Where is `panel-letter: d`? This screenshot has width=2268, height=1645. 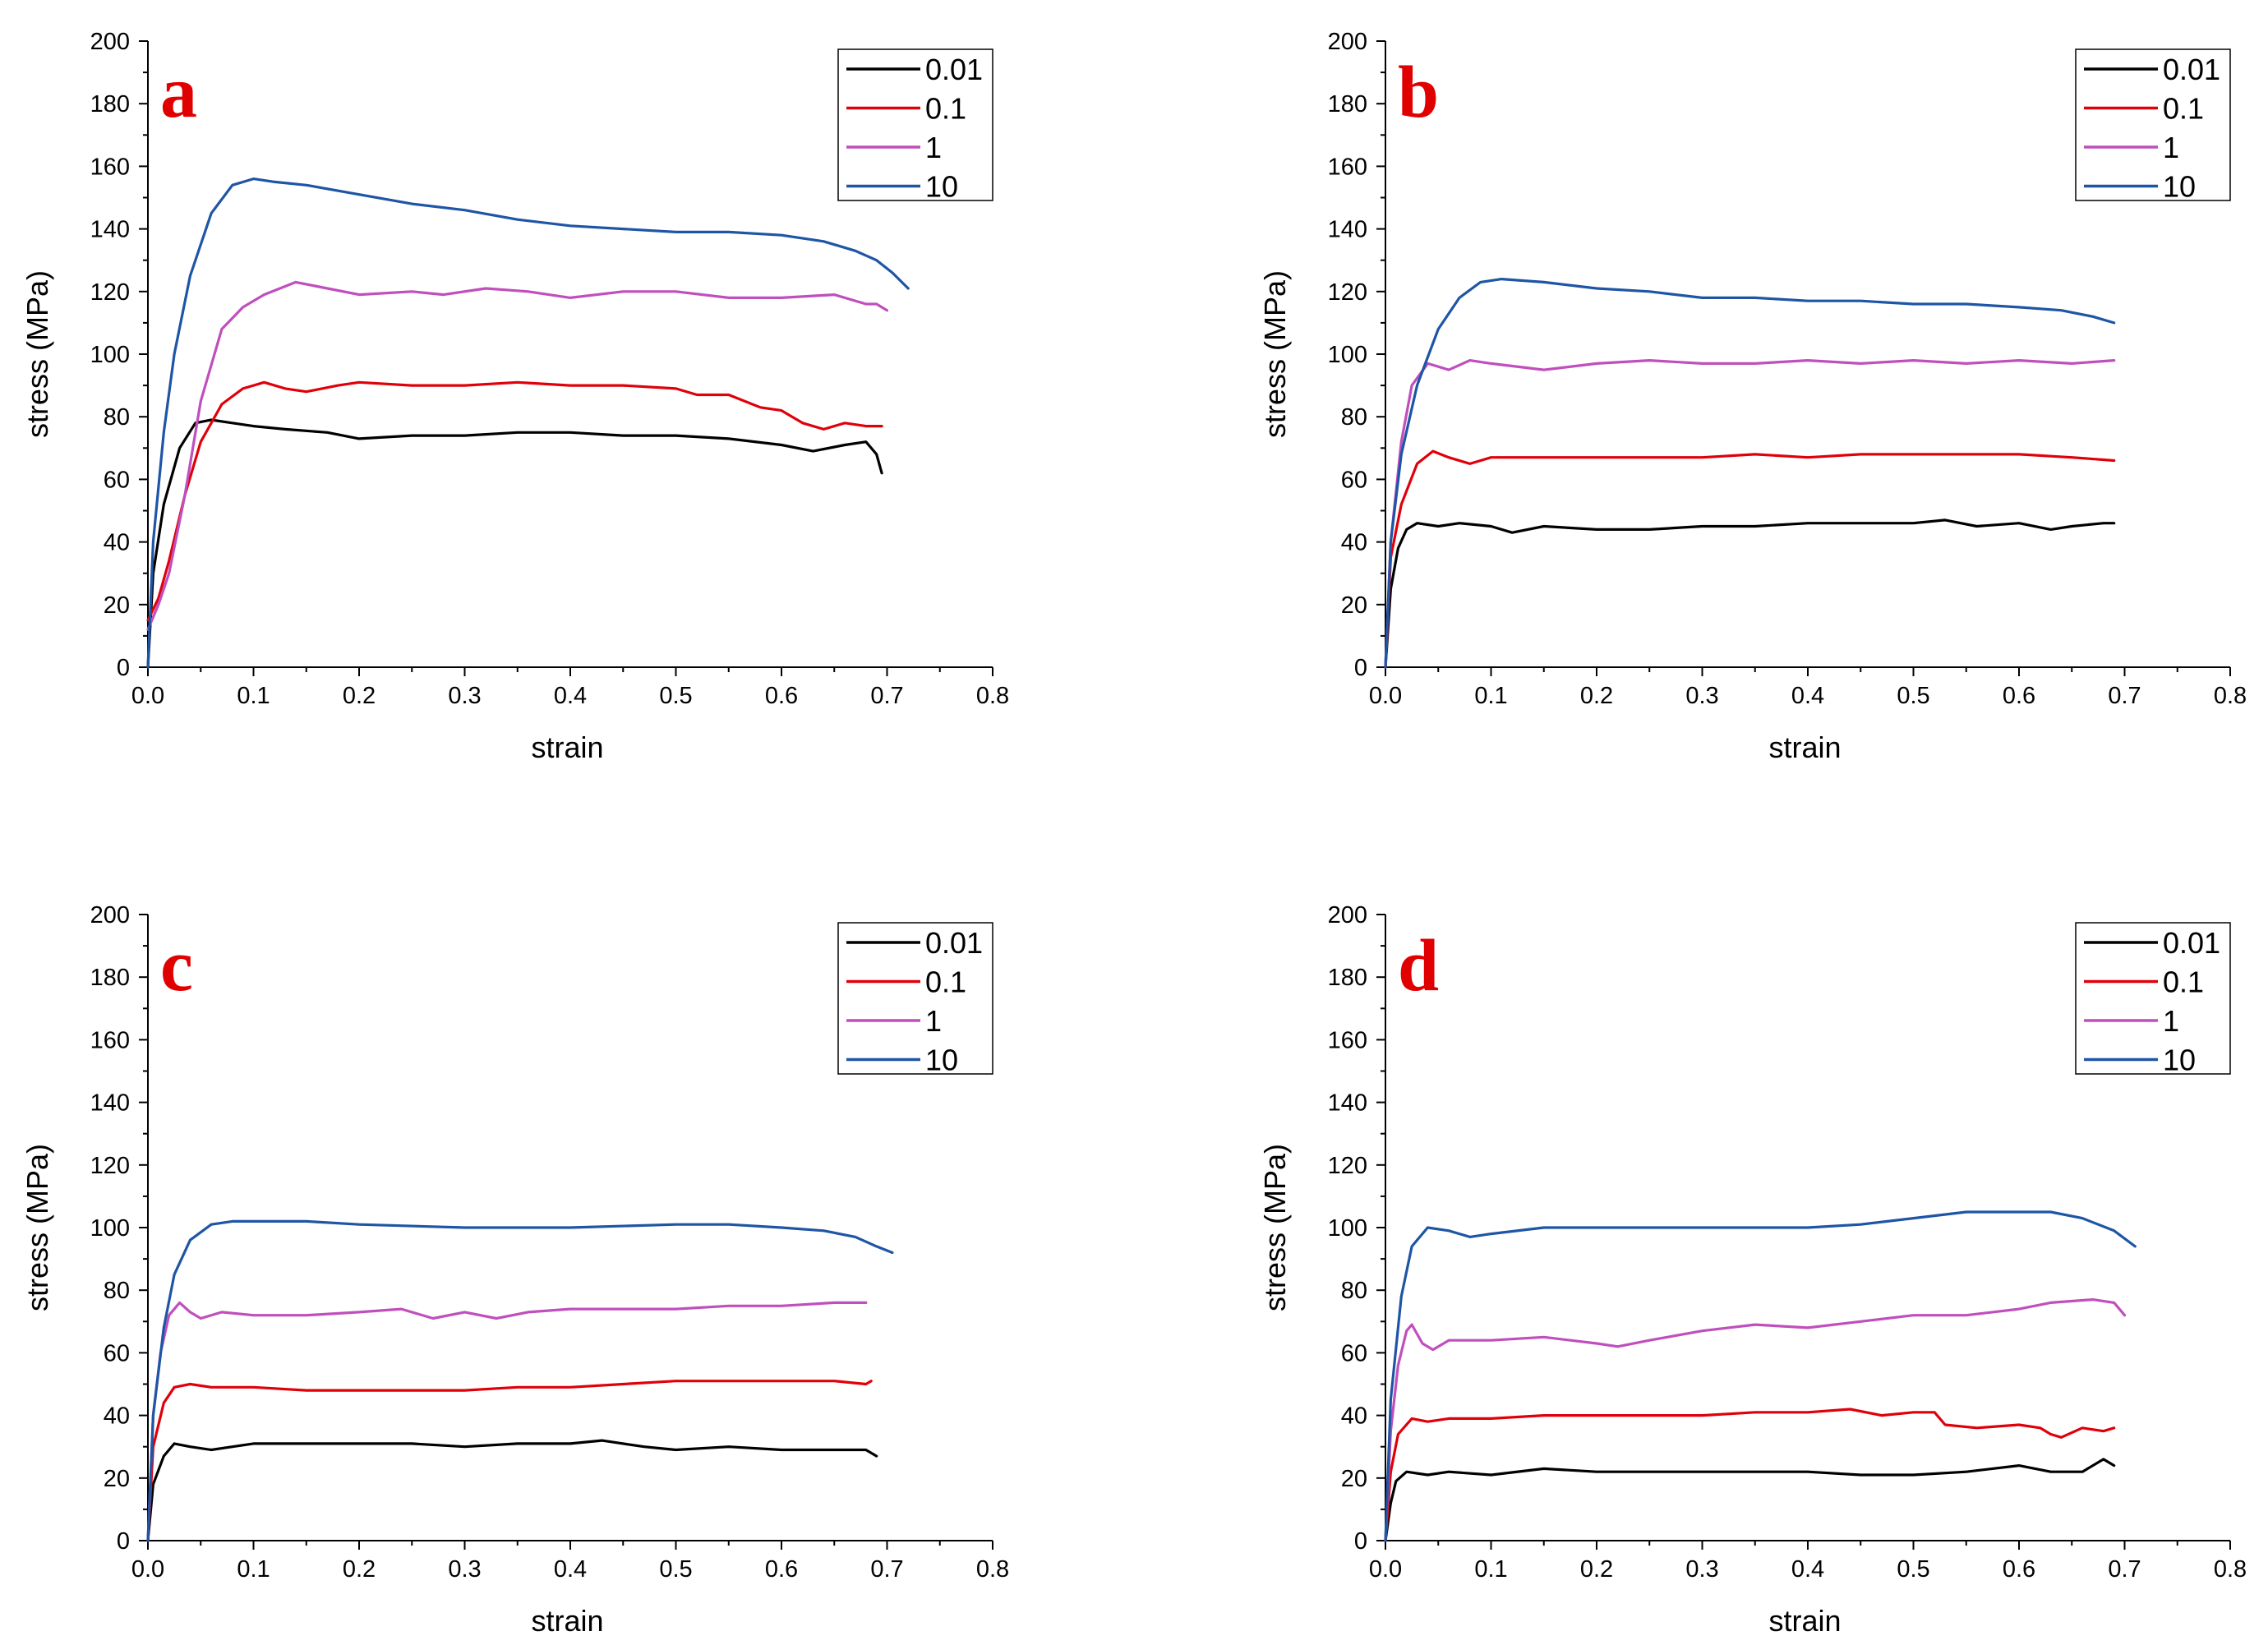 panel-letter: d is located at coordinates (1418, 966).